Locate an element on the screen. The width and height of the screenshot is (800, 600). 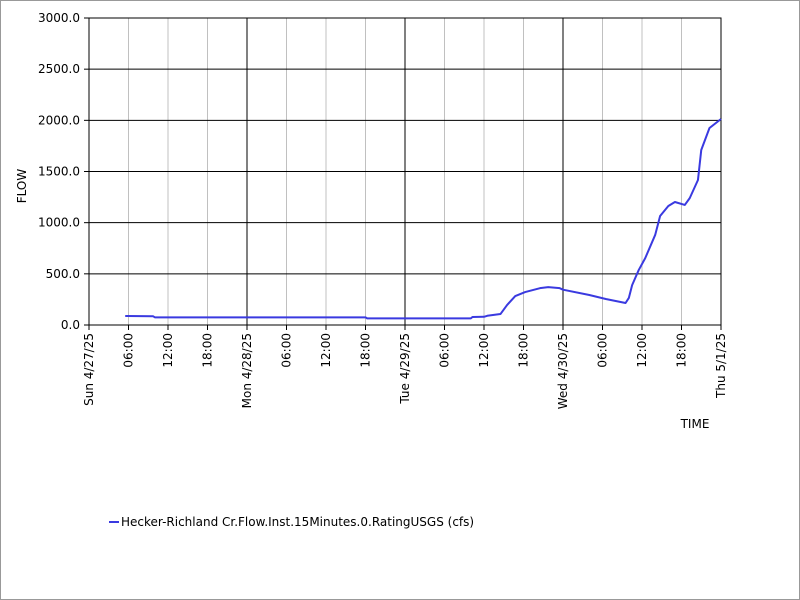
x-tick-label: Wed 4/30/25 is located at coordinates (563, 371).